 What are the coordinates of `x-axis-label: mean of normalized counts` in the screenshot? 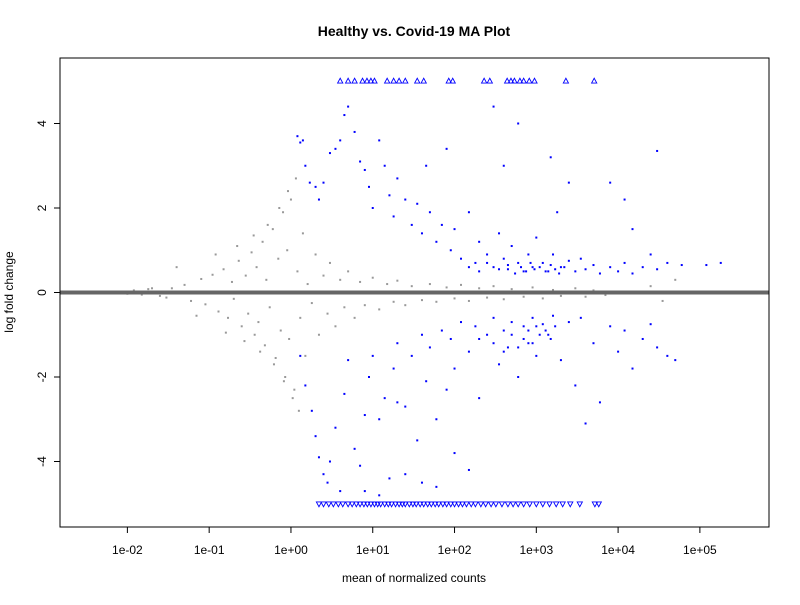 It's located at (414, 578).